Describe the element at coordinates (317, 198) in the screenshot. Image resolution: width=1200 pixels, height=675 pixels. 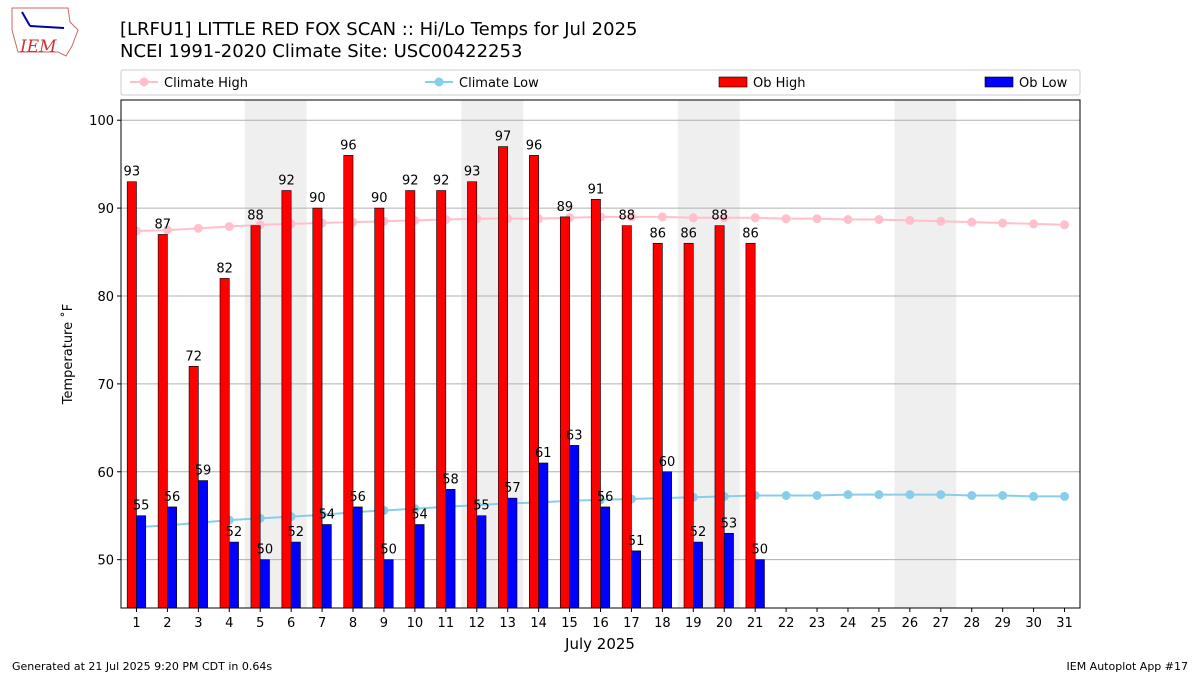
I see `bar-value-label: 90` at that location.